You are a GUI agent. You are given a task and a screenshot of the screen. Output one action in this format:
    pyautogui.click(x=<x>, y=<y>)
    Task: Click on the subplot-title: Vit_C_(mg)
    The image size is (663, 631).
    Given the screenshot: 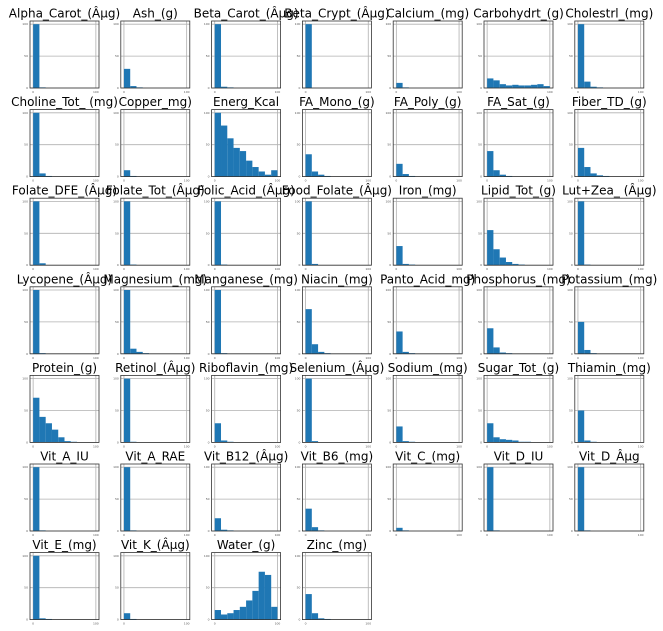 What is the action you would take?
    pyautogui.click(x=427, y=457)
    